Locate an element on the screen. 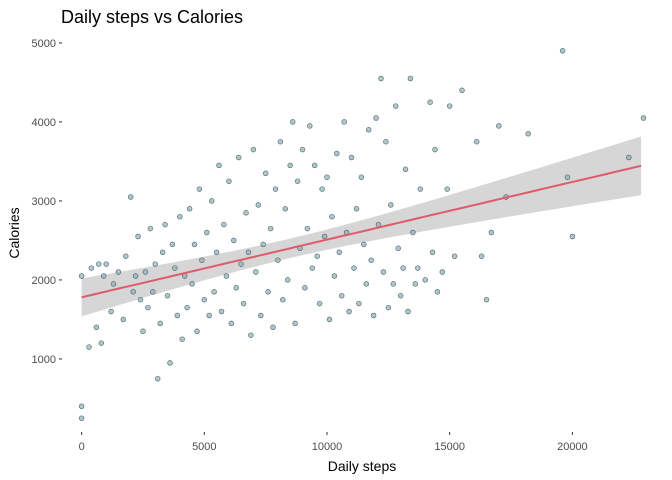  chart-title: Daily steps vs Calories is located at coordinates (152, 17).